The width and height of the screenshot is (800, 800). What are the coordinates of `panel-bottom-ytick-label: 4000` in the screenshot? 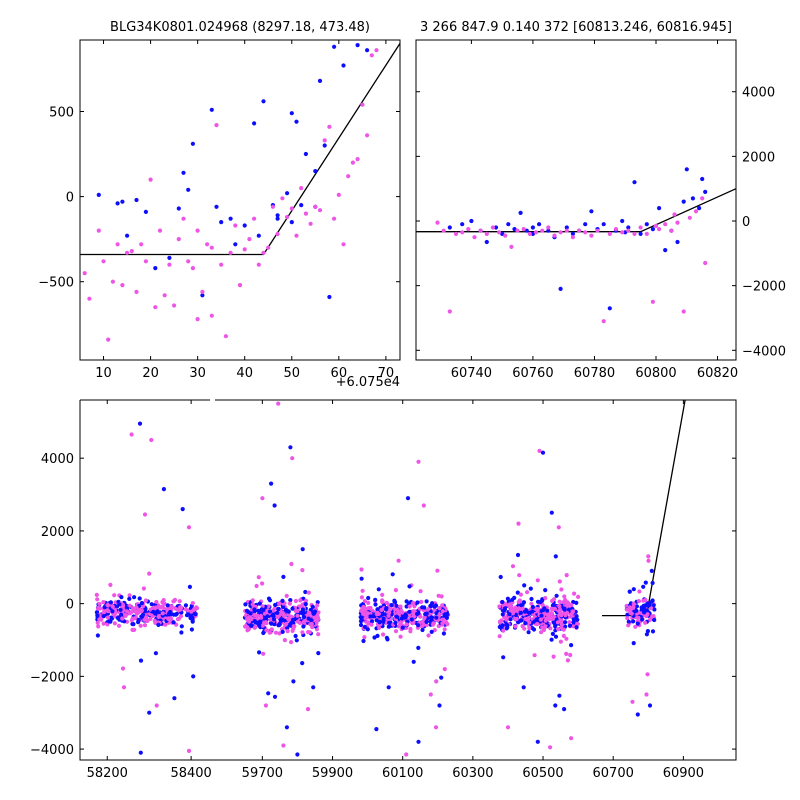 It's located at (57, 459).